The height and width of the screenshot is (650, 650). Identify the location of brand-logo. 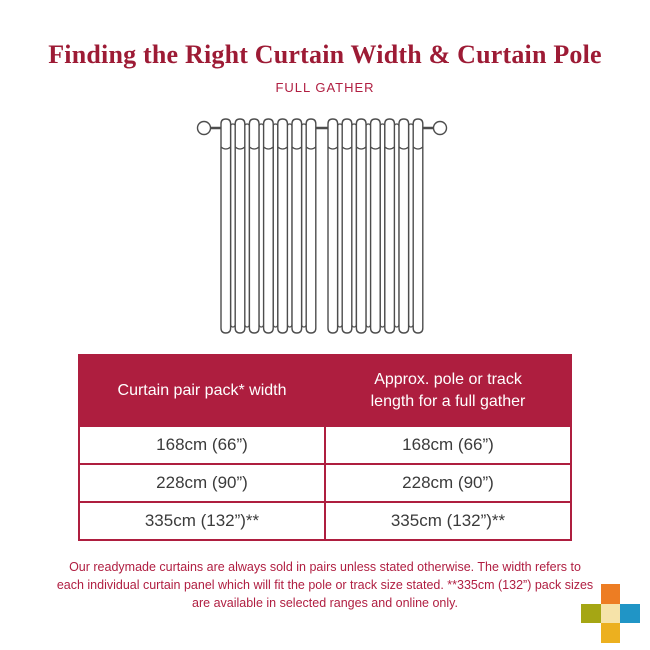
(610, 613).